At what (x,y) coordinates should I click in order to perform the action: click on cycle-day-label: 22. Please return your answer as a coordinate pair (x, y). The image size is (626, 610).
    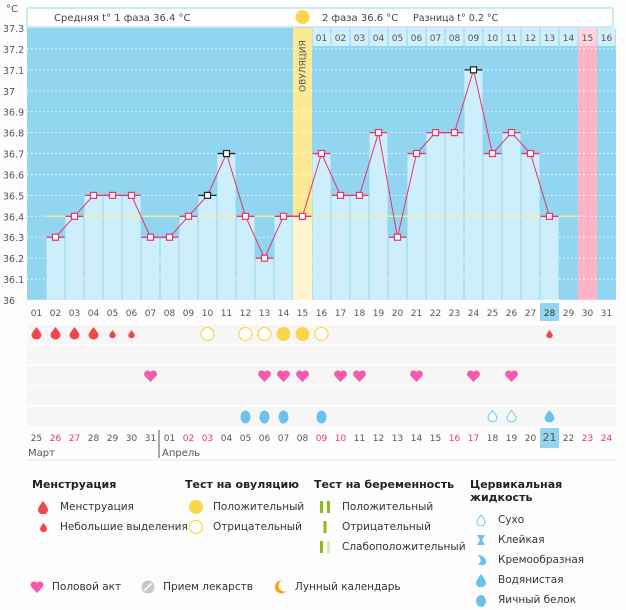
    Looking at the image, I should click on (435, 314).